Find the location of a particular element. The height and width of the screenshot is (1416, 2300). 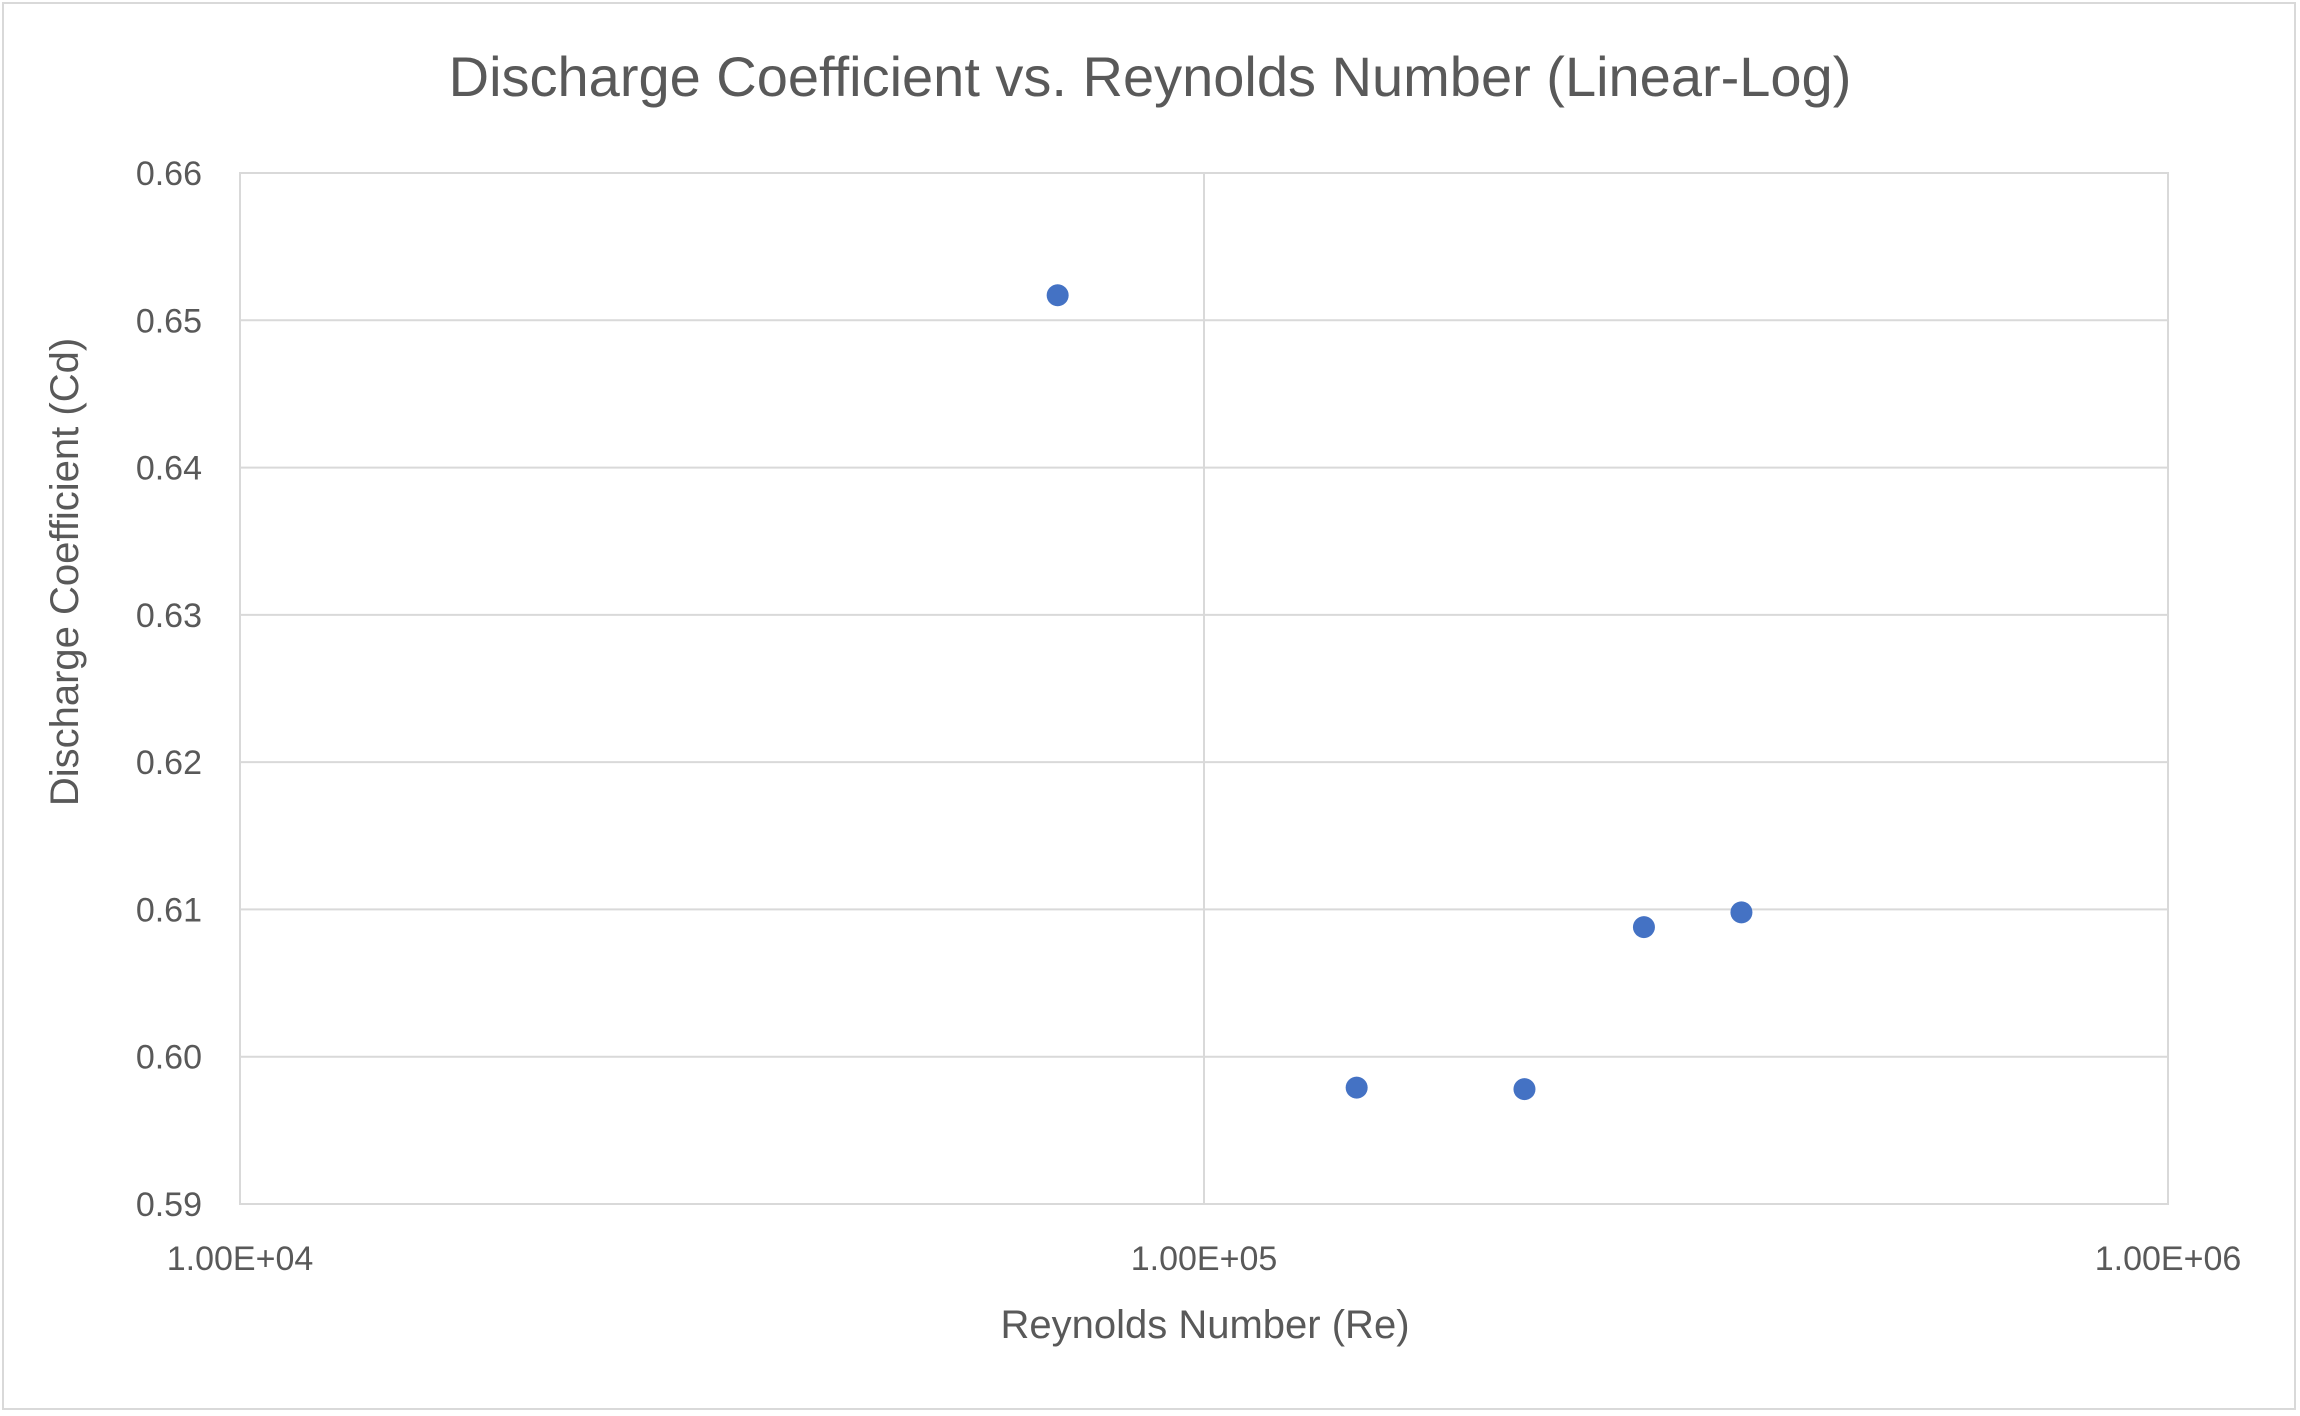

x-axis-title: Reynolds Number (Re) is located at coordinates (1204, 1325).